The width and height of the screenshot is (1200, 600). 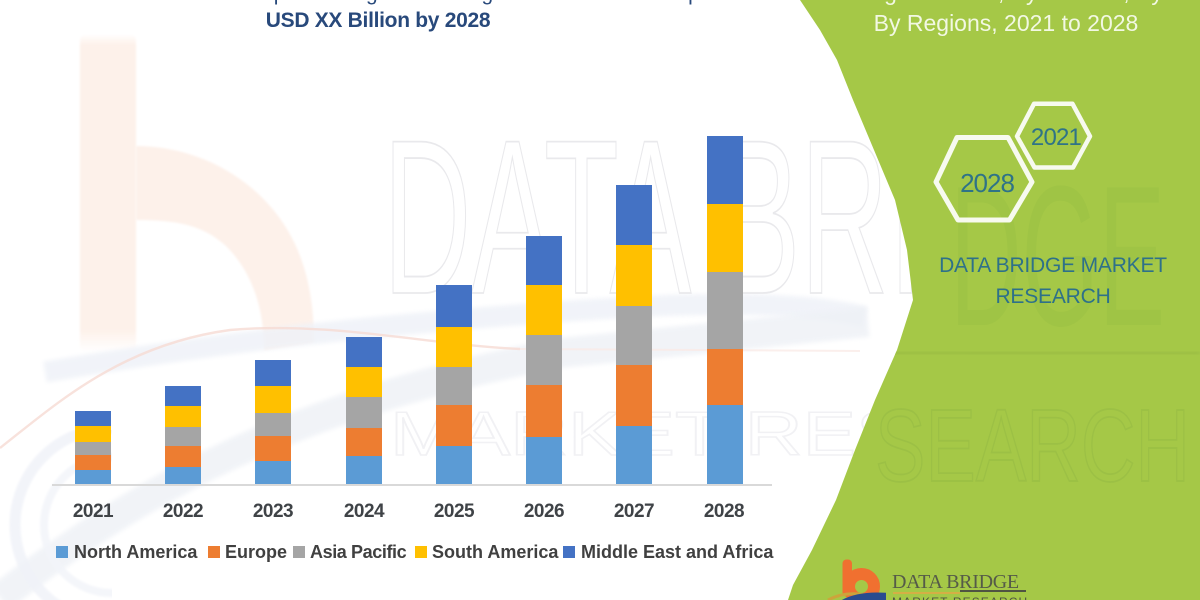 I want to click on svg-text: SEARCH, so click(x=1032, y=445).